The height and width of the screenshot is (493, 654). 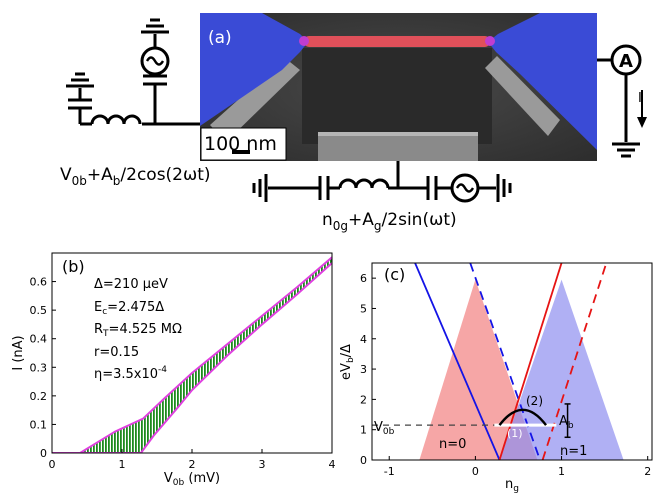 I want to click on red-solid-line, so click(x=530, y=361).